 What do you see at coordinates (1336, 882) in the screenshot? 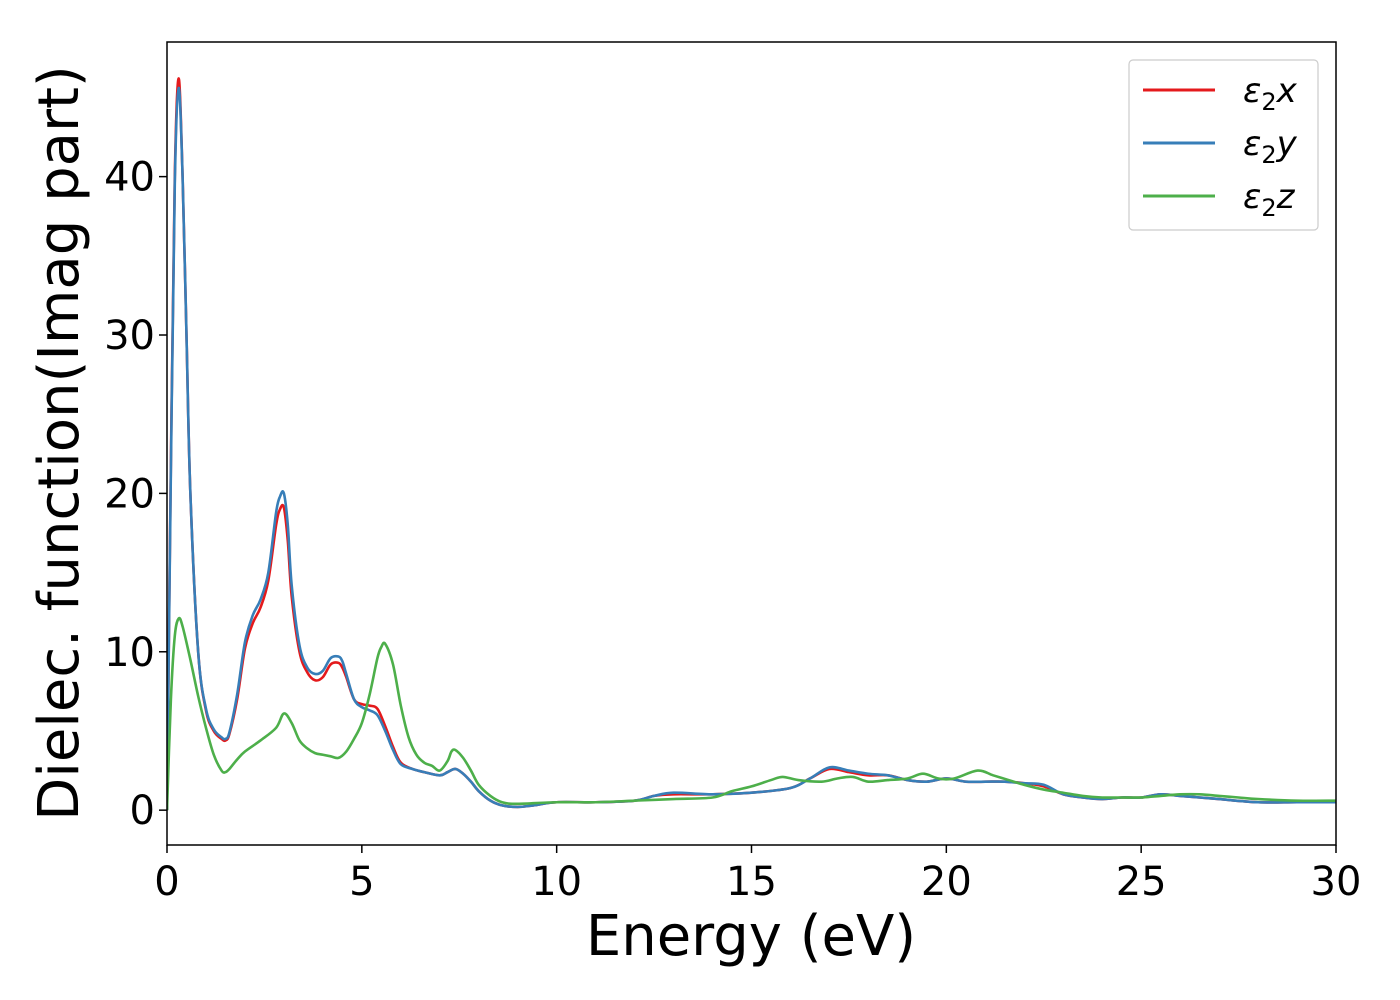
I see `x-tick-label: 30` at bounding box center [1336, 882].